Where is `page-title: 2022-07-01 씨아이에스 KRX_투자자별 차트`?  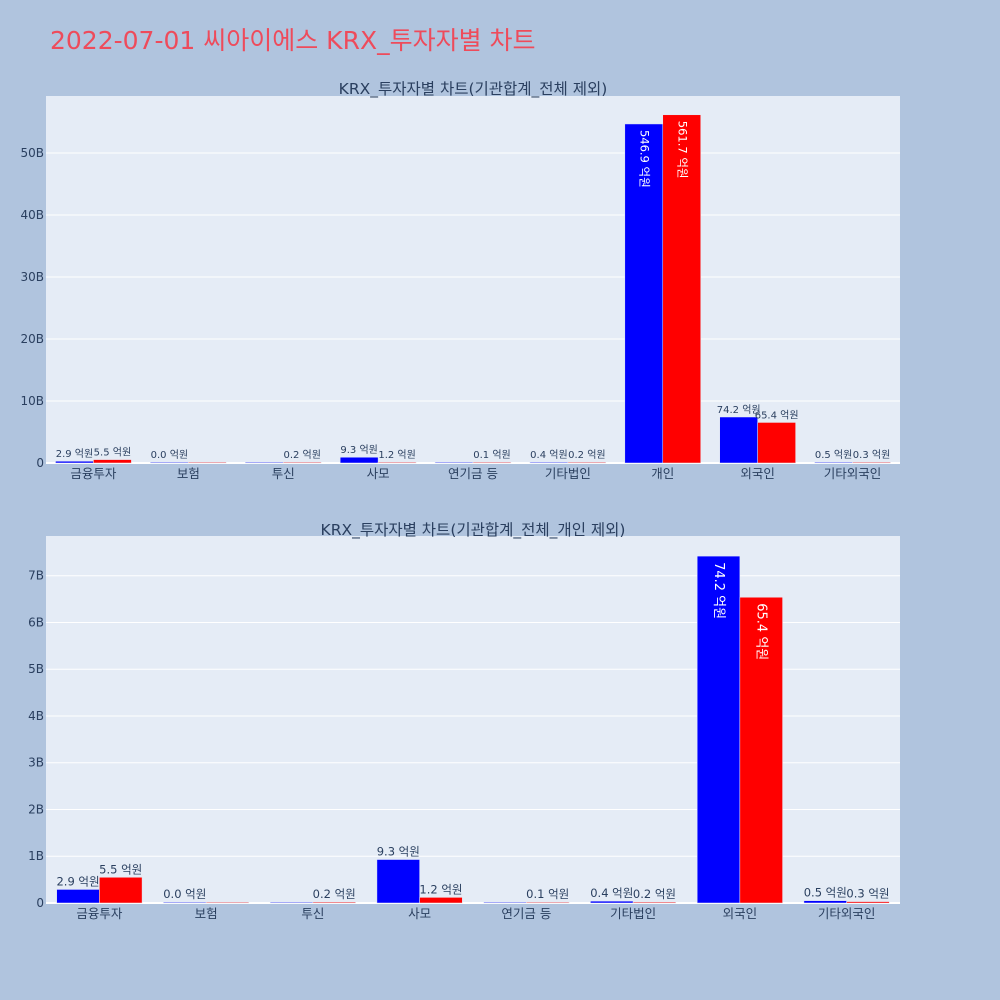 page-title: 2022-07-01 씨아이에스 KRX_투자자별 차트 is located at coordinates (293, 40).